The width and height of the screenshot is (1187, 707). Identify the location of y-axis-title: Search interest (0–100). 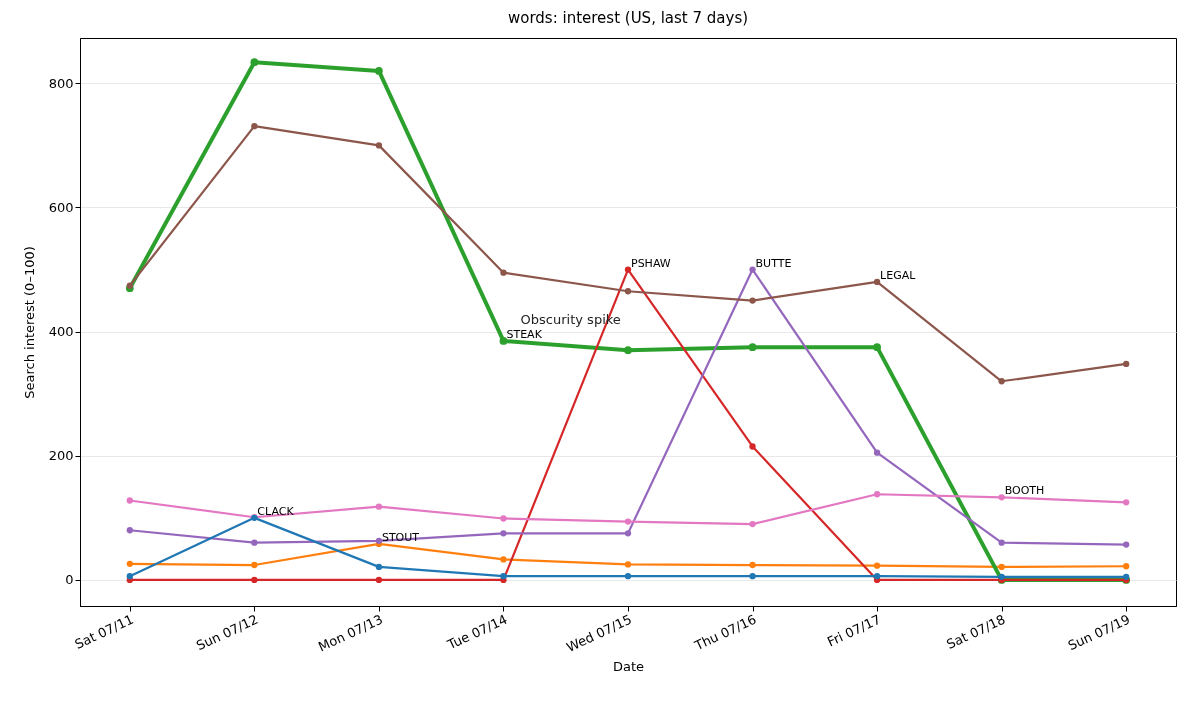
(29, 322).